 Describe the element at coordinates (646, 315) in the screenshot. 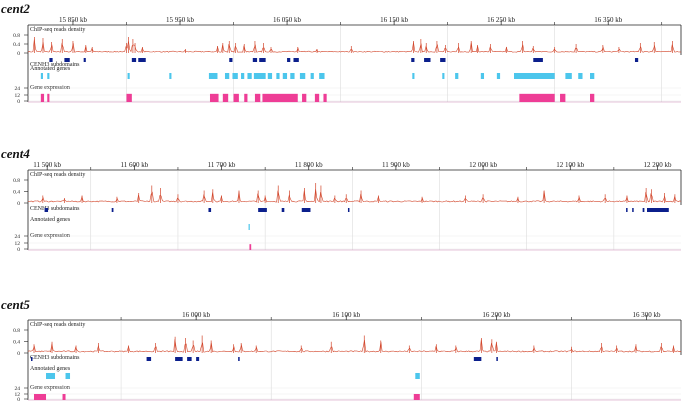

I see `tick-label: 16 300 kb` at that location.